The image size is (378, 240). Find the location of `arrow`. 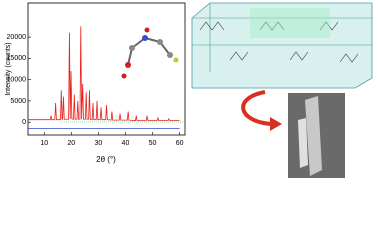

arrow is located at coordinates (261, 110).